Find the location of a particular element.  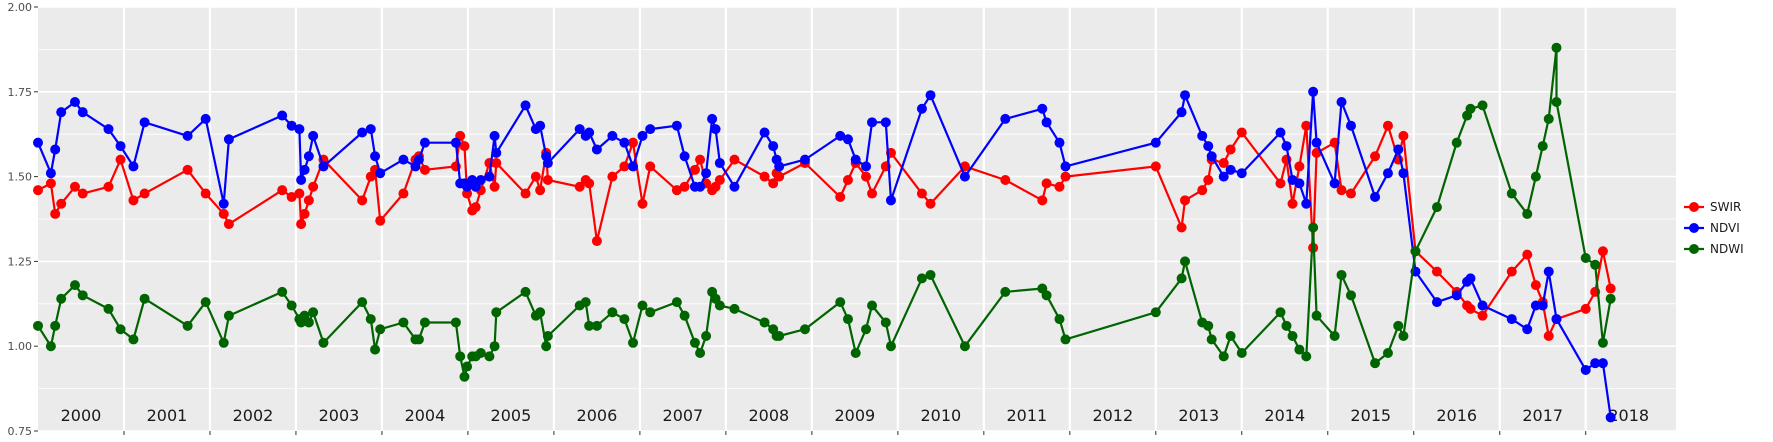

year-label: 2001 is located at coordinates (167, 415).